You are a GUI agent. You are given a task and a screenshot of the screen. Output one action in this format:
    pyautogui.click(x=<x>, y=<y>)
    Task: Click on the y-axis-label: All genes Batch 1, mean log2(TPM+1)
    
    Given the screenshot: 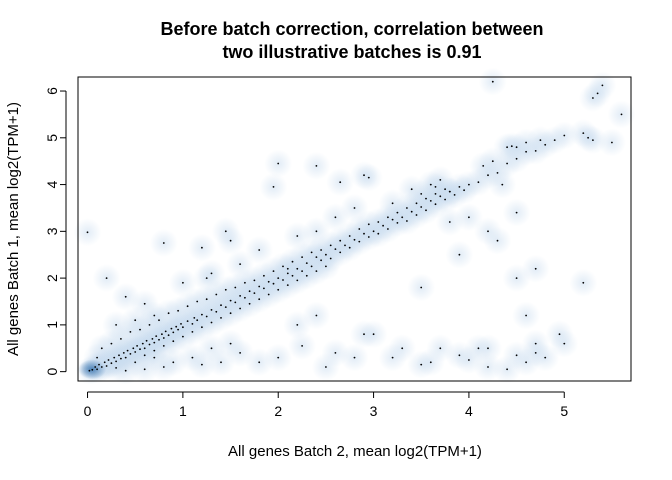 What is the action you would take?
    pyautogui.click(x=13, y=229)
    